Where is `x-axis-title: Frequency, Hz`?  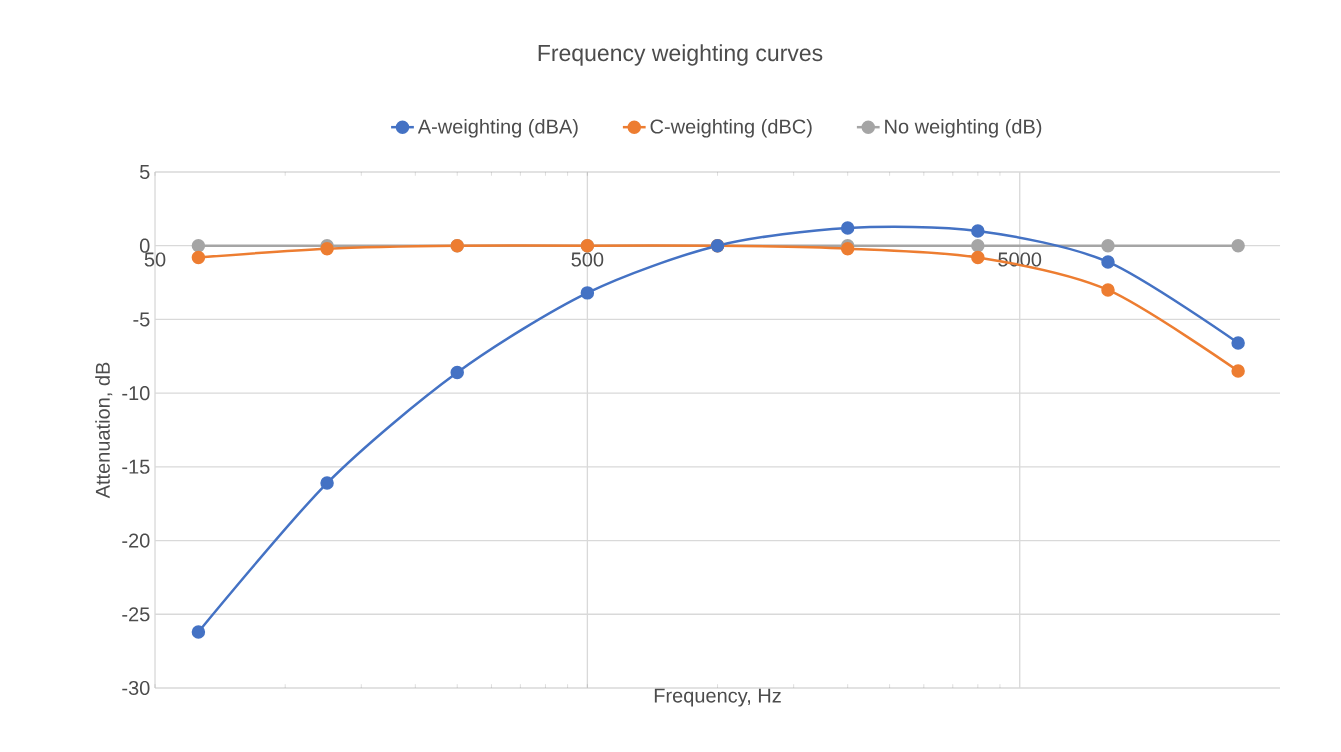 x-axis-title: Frequency, Hz is located at coordinates (717, 697).